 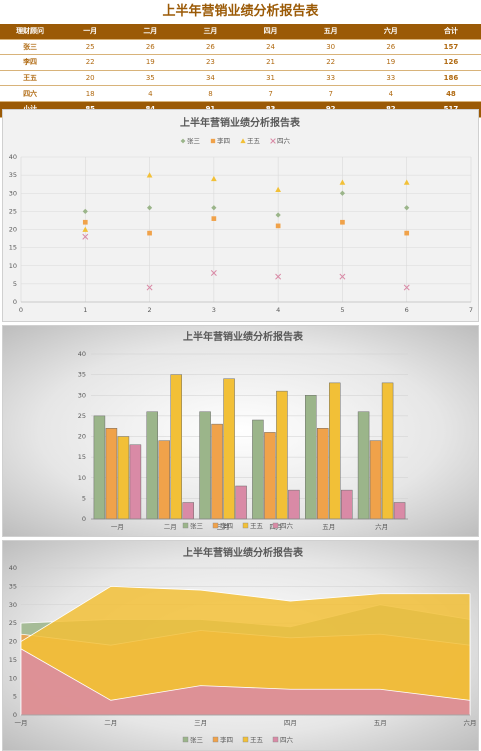 I want to click on table-header-cell: 四月, so click(x=270, y=32).